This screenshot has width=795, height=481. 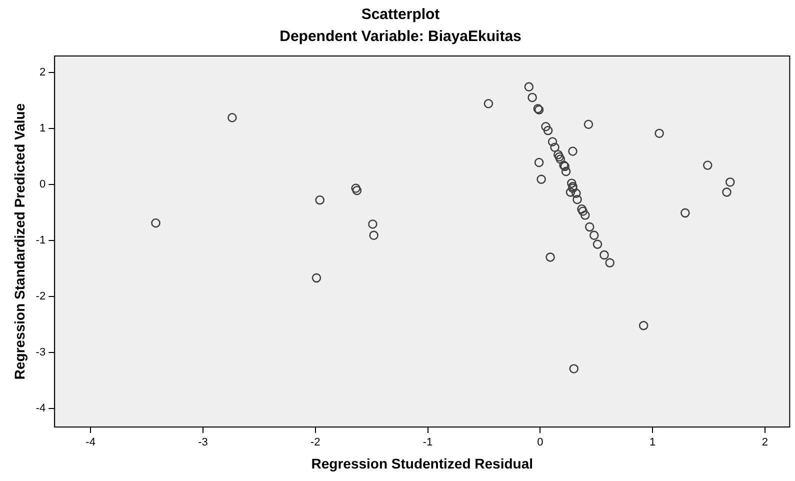 What do you see at coordinates (42, 128) in the screenshot?
I see `y-tick-label: 1` at bounding box center [42, 128].